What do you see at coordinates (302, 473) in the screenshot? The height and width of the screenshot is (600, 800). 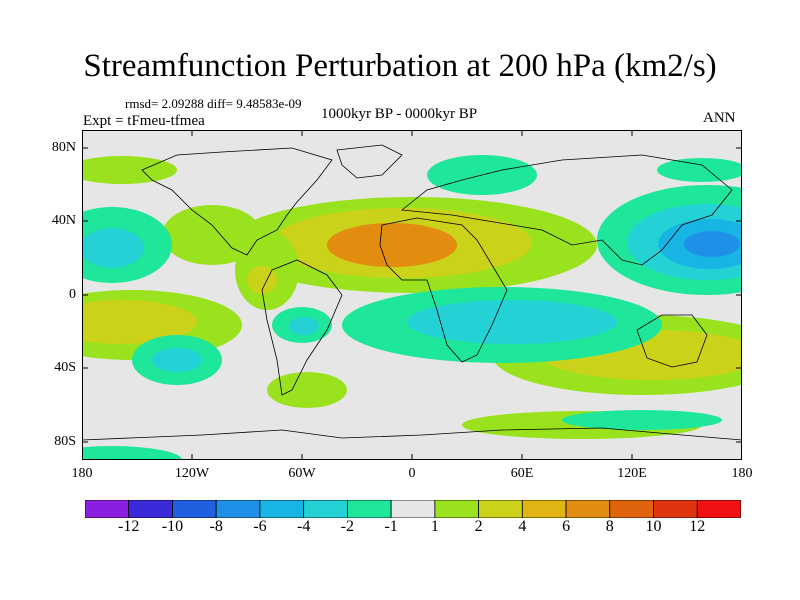 I see `lon-label-60w: 60W` at bounding box center [302, 473].